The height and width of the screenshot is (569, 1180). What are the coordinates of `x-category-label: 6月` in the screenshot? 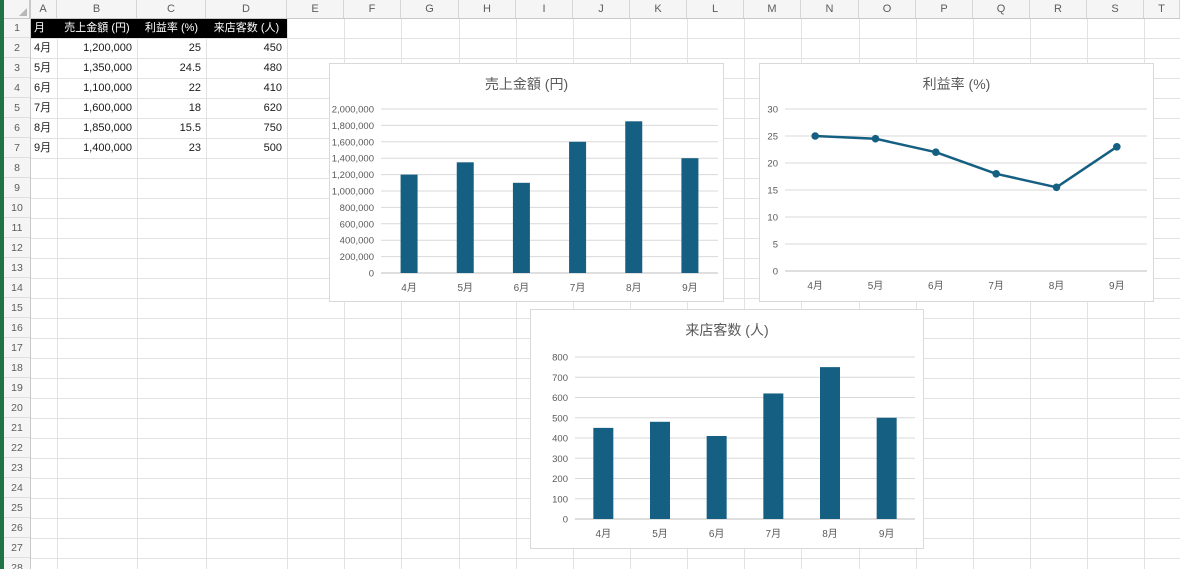 It's located at (717, 534).